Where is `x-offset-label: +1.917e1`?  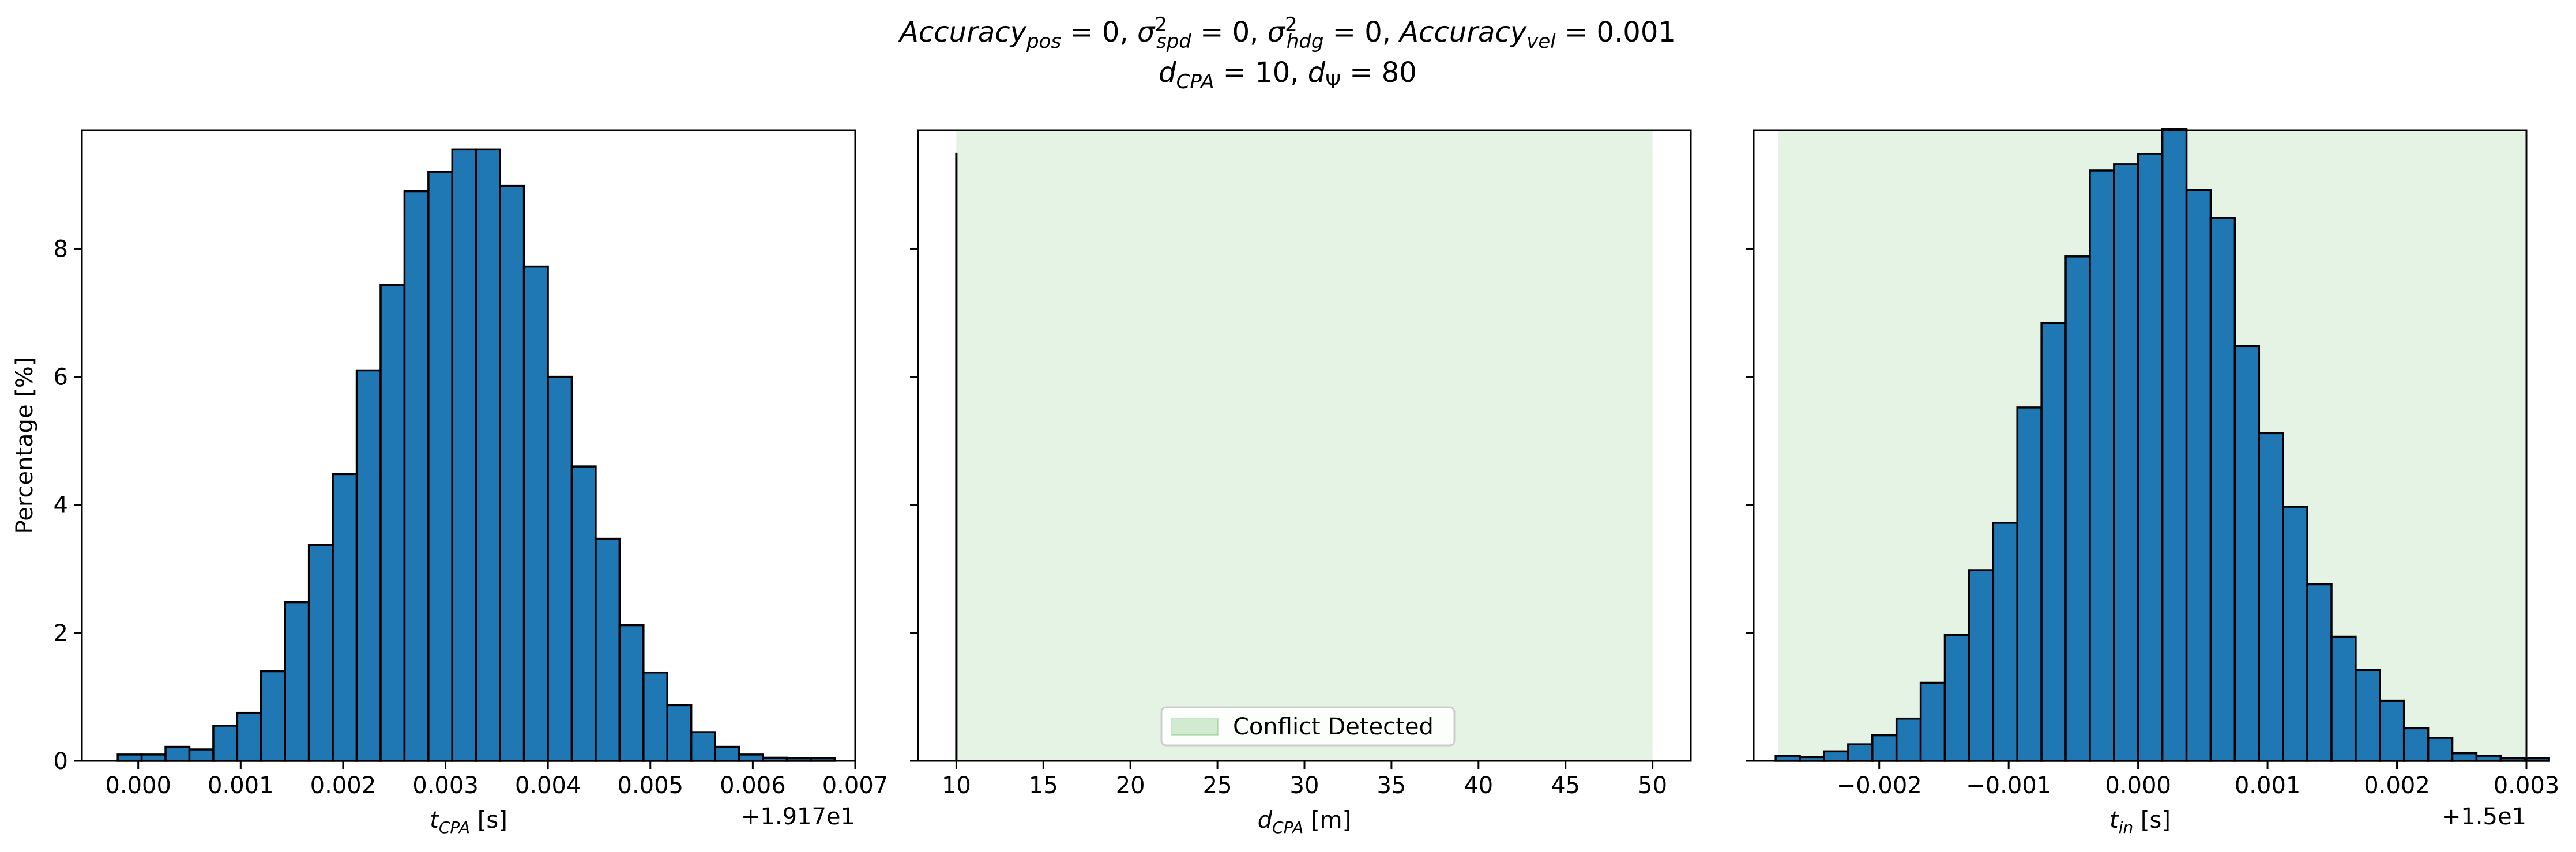
x-offset-label: +1.917e1 is located at coordinates (798, 817).